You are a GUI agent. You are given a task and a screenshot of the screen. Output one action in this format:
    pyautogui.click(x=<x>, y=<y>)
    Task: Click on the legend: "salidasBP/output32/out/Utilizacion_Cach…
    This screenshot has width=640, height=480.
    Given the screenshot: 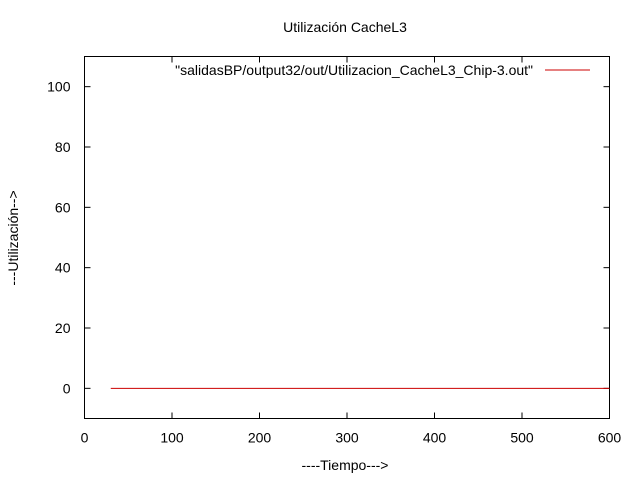 What is the action you would take?
    pyautogui.click(x=382, y=70)
    